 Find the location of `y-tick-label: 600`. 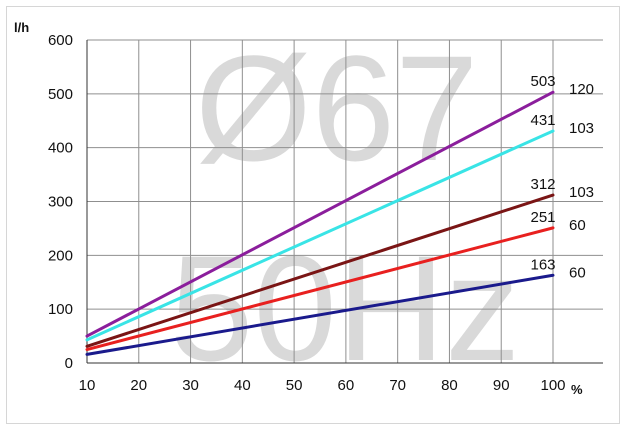

y-tick-label: 600 is located at coordinates (60, 40).